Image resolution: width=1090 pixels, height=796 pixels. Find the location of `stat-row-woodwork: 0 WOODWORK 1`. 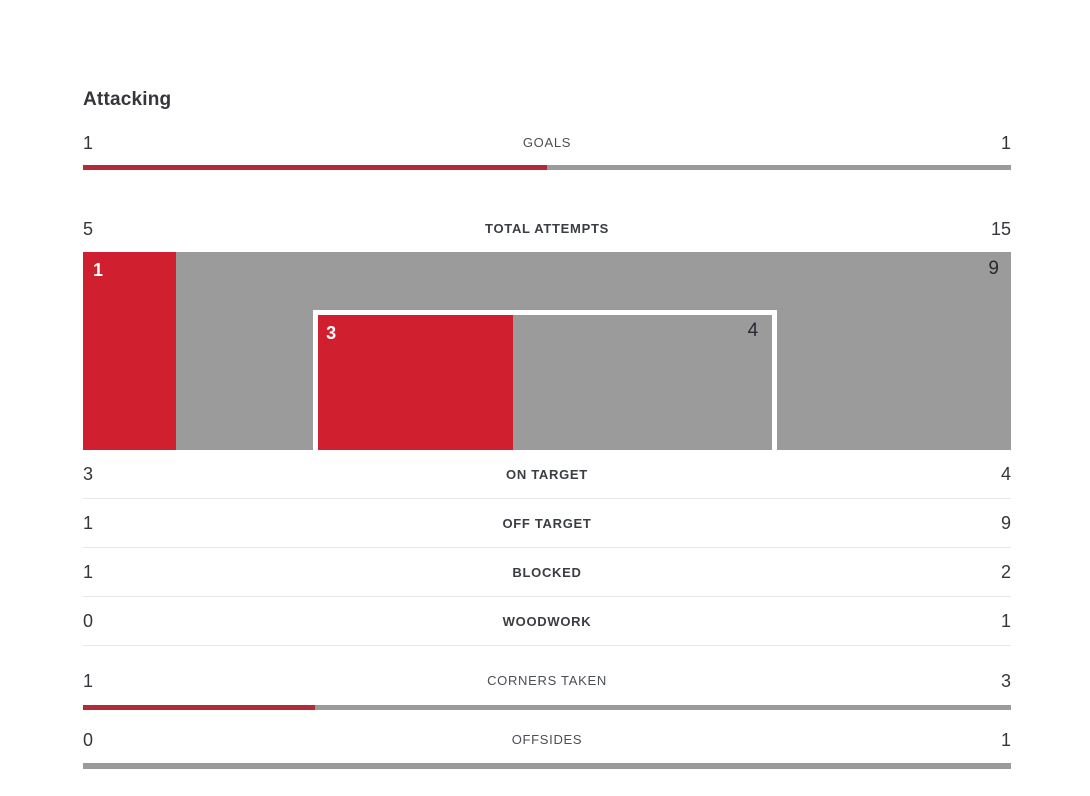

stat-row-woodwork: 0 WOODWORK 1 is located at coordinates (547, 621).